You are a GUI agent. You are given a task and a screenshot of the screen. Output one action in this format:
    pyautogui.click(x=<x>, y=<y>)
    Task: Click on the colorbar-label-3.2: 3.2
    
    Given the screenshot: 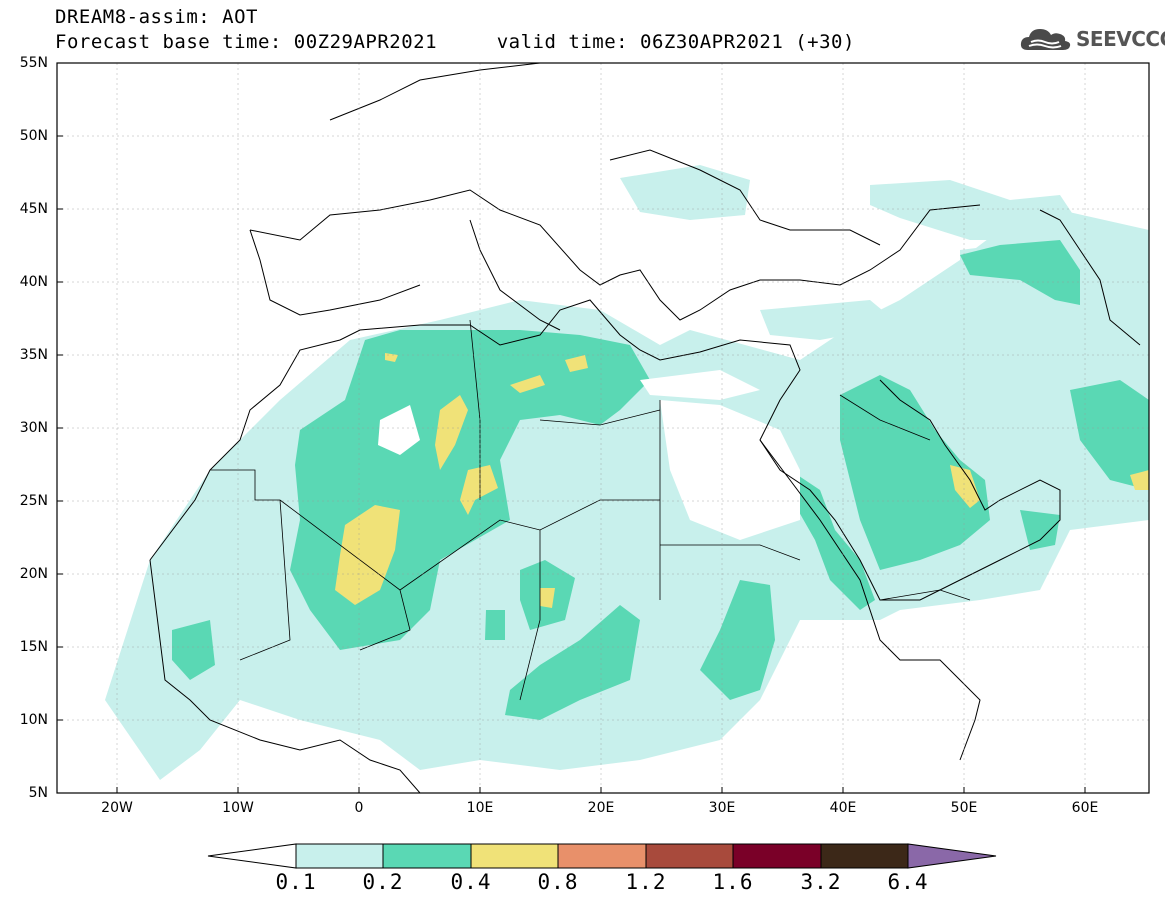 What is the action you would take?
    pyautogui.click(x=821, y=882)
    